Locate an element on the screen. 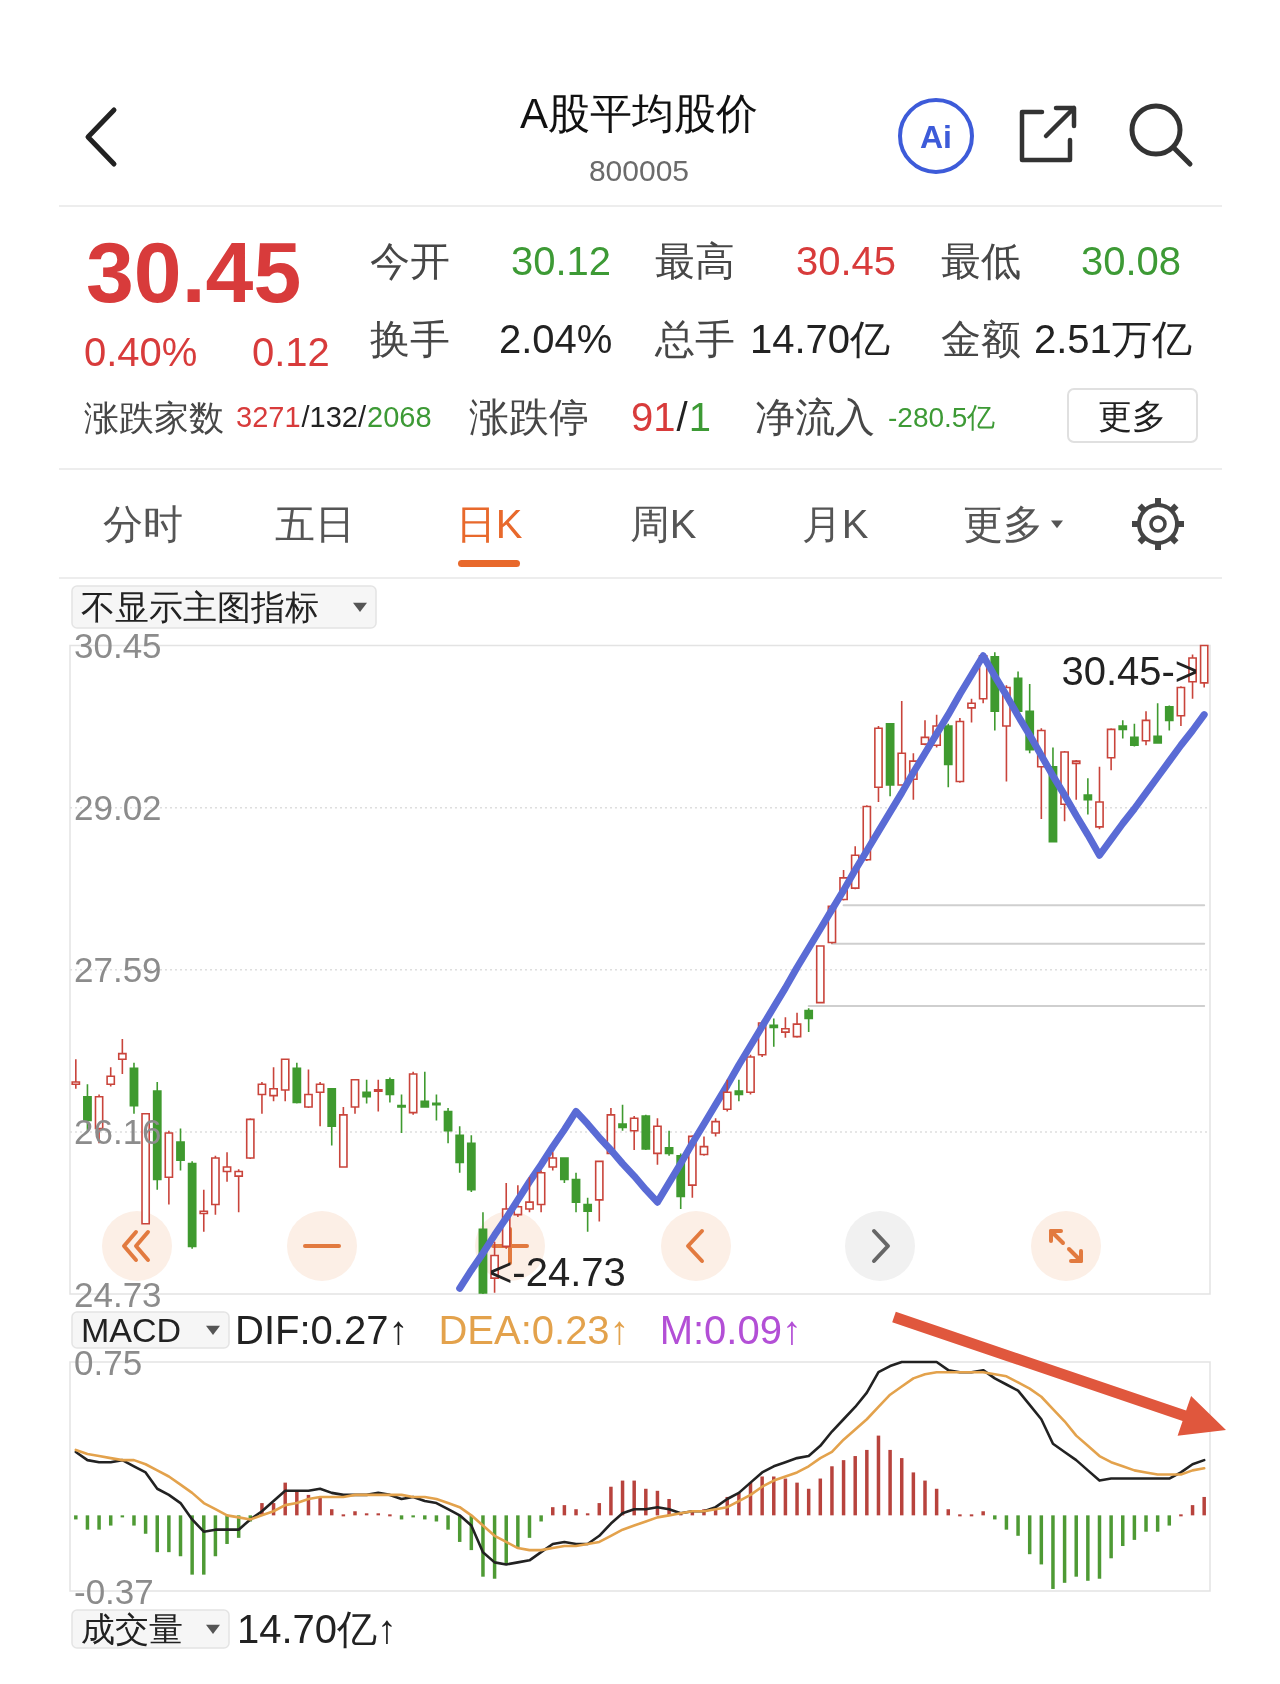 This screenshot has height=1684, width=1280. text: -280.5亿 is located at coordinates (942, 417).